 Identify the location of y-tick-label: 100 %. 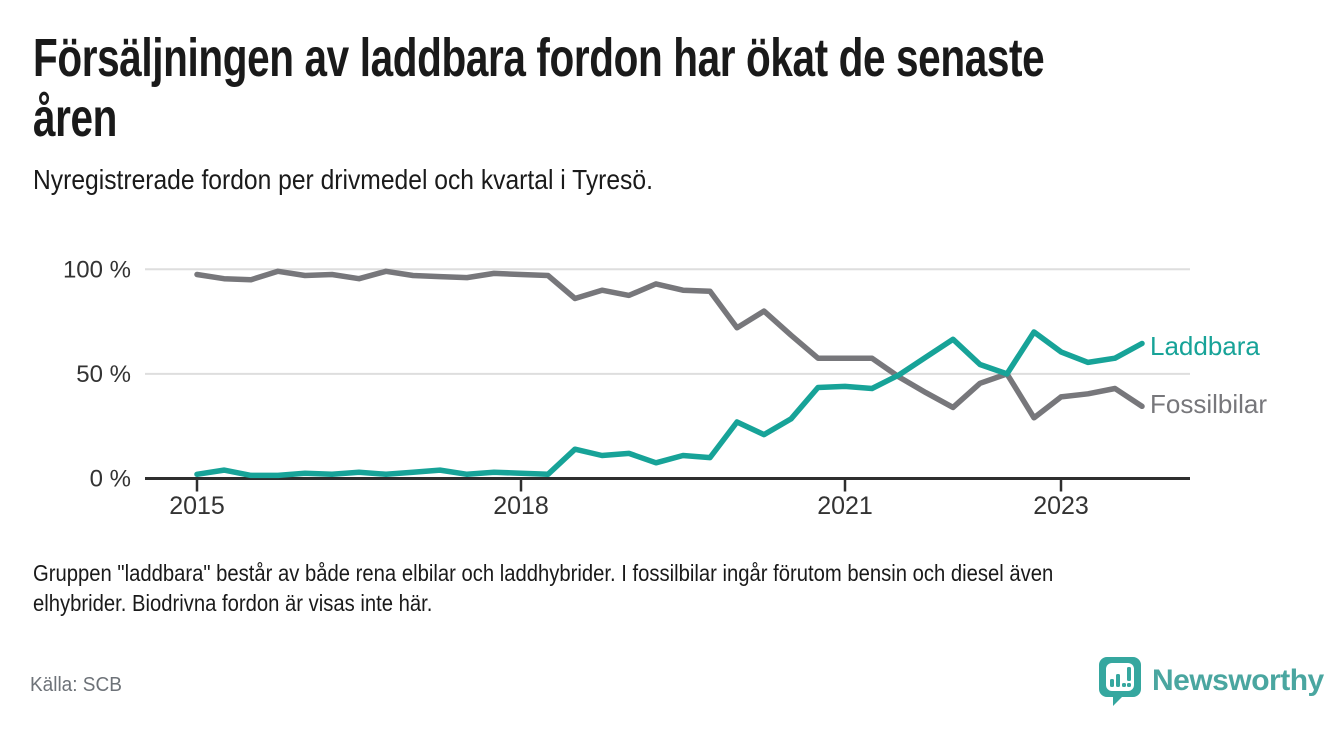
(97, 269).